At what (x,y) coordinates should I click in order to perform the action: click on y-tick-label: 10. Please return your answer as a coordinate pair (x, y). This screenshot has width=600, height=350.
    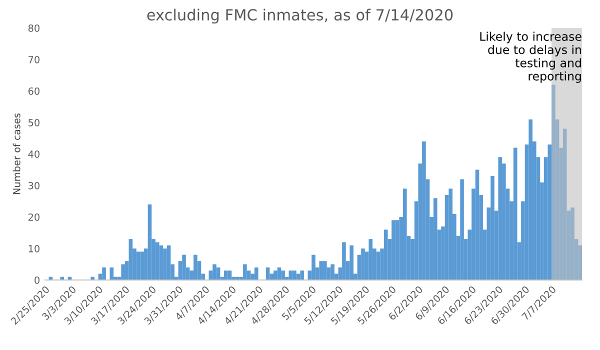
    Looking at the image, I should click on (34, 248).